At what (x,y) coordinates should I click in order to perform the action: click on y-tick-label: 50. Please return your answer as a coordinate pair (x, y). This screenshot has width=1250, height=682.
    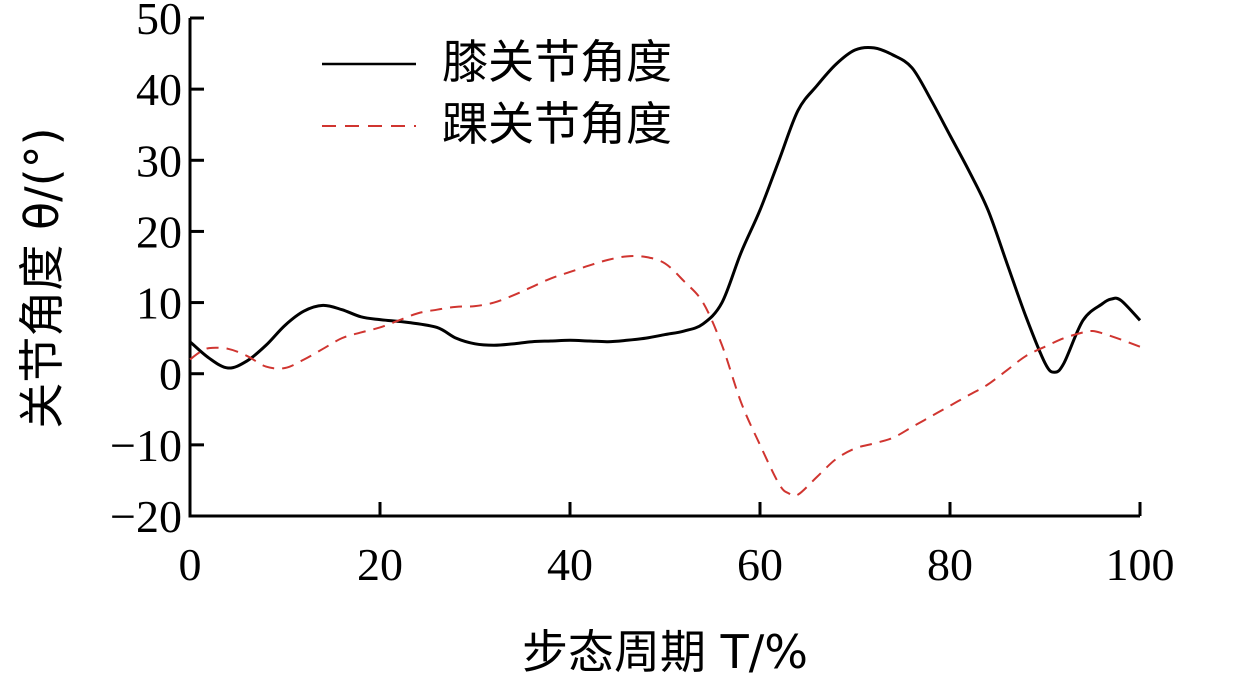
    Looking at the image, I should click on (159, 22).